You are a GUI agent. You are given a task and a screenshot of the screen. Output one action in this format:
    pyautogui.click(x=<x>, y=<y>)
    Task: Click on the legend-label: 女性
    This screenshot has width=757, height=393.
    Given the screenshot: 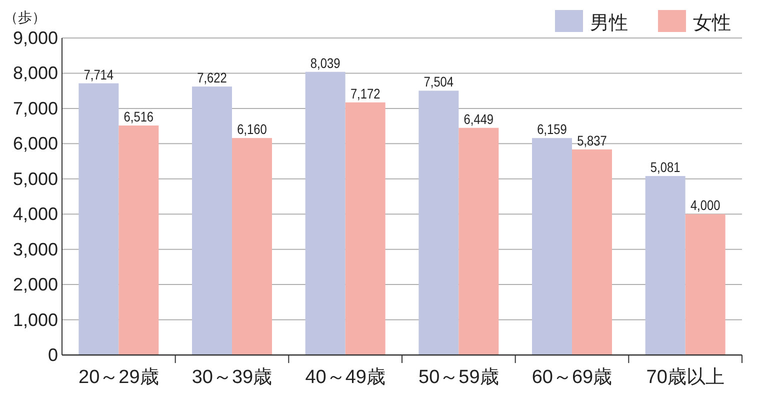 What is the action you would take?
    pyautogui.click(x=712, y=23)
    